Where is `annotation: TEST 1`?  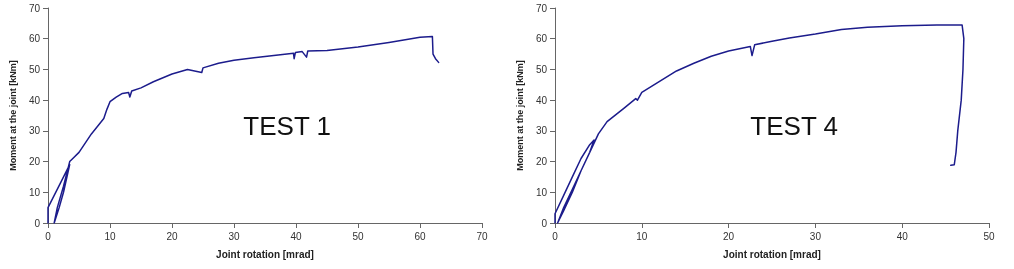 annotation: TEST 1 is located at coordinates (287, 125).